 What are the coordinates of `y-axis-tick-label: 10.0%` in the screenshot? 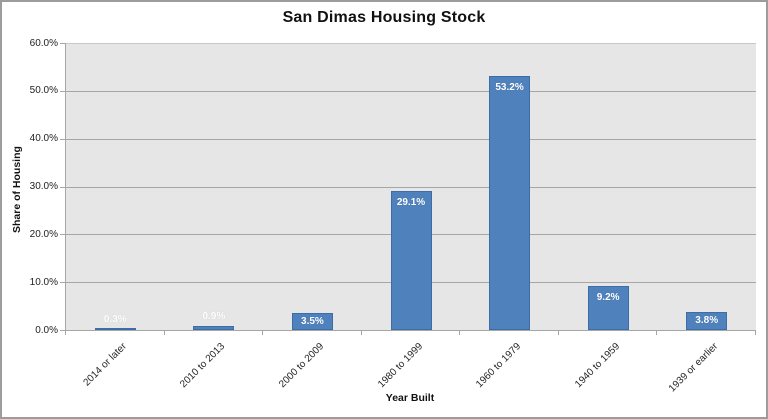 It's located at (43, 282).